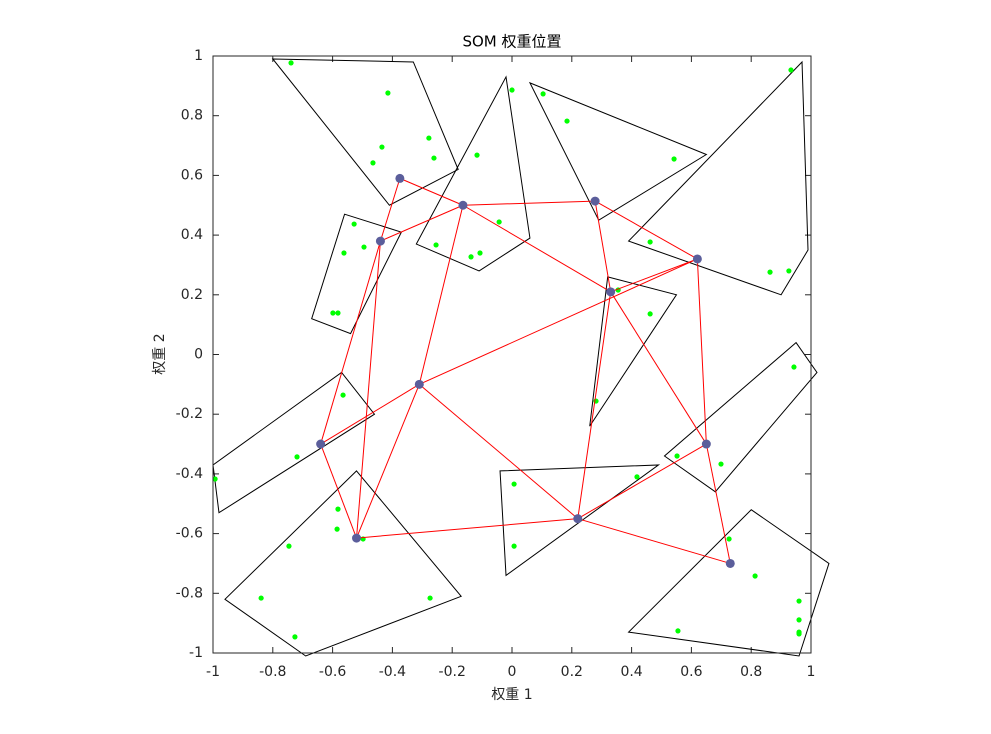 The height and width of the screenshot is (734, 991). Describe the element at coordinates (392, 672) in the screenshot. I see `x-tick-label: -0.4` at that location.